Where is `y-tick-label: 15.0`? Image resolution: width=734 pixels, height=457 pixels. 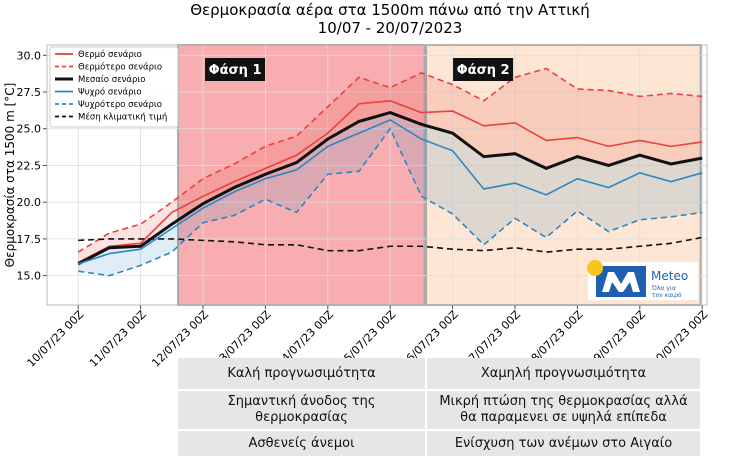 y-tick-label: 15.0 is located at coordinates (29, 276).